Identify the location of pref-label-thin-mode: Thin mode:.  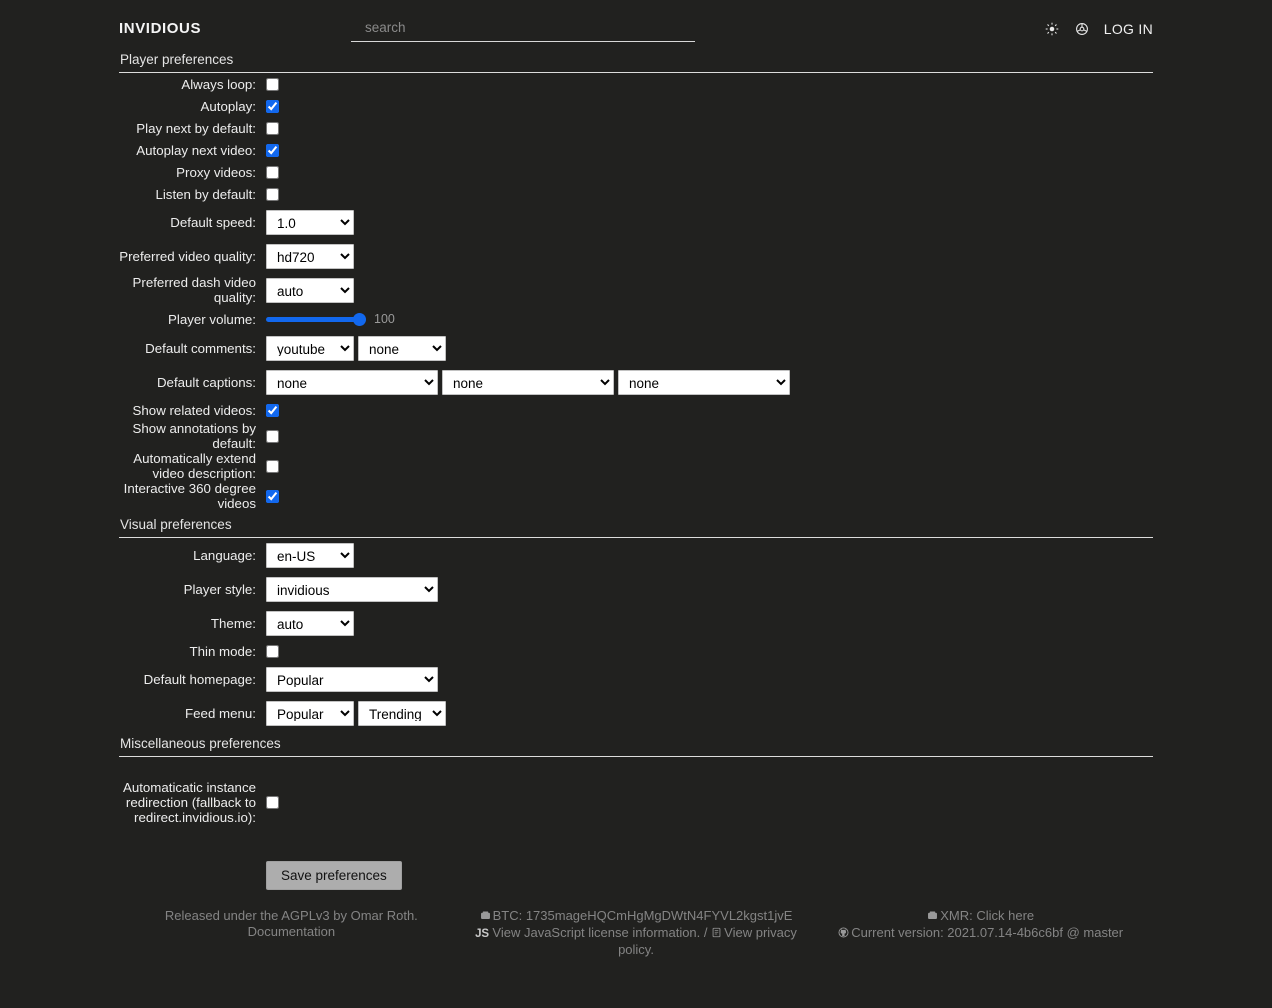
(222, 651).